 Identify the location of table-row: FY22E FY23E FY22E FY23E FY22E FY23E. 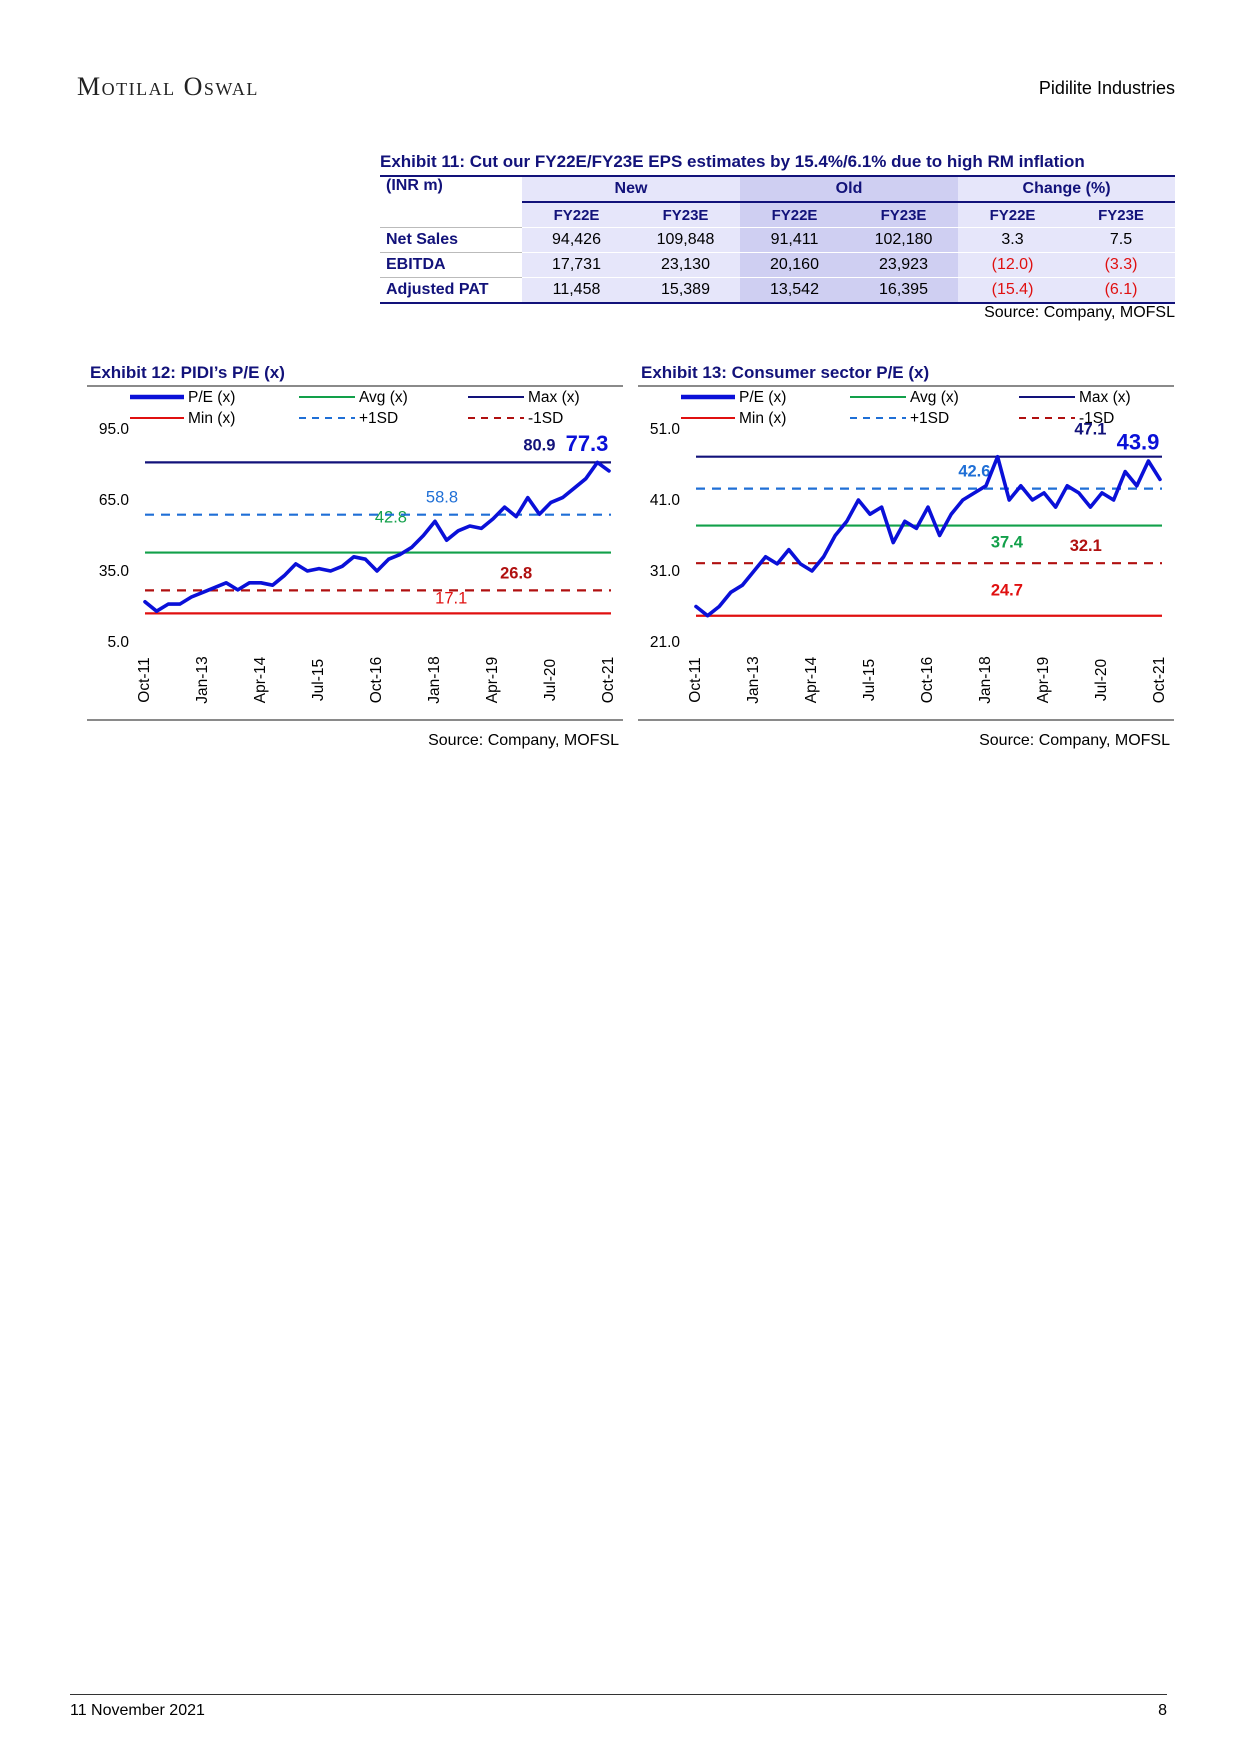
(778, 215).